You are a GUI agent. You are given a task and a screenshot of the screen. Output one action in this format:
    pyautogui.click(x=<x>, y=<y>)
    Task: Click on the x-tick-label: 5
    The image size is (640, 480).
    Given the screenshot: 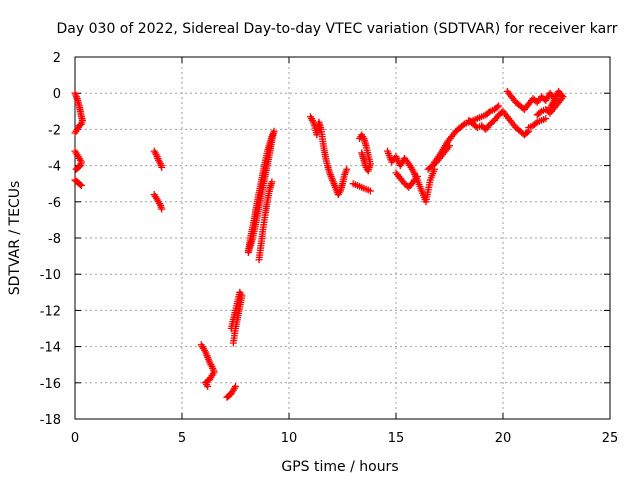 What is the action you would take?
    pyautogui.click(x=182, y=438)
    